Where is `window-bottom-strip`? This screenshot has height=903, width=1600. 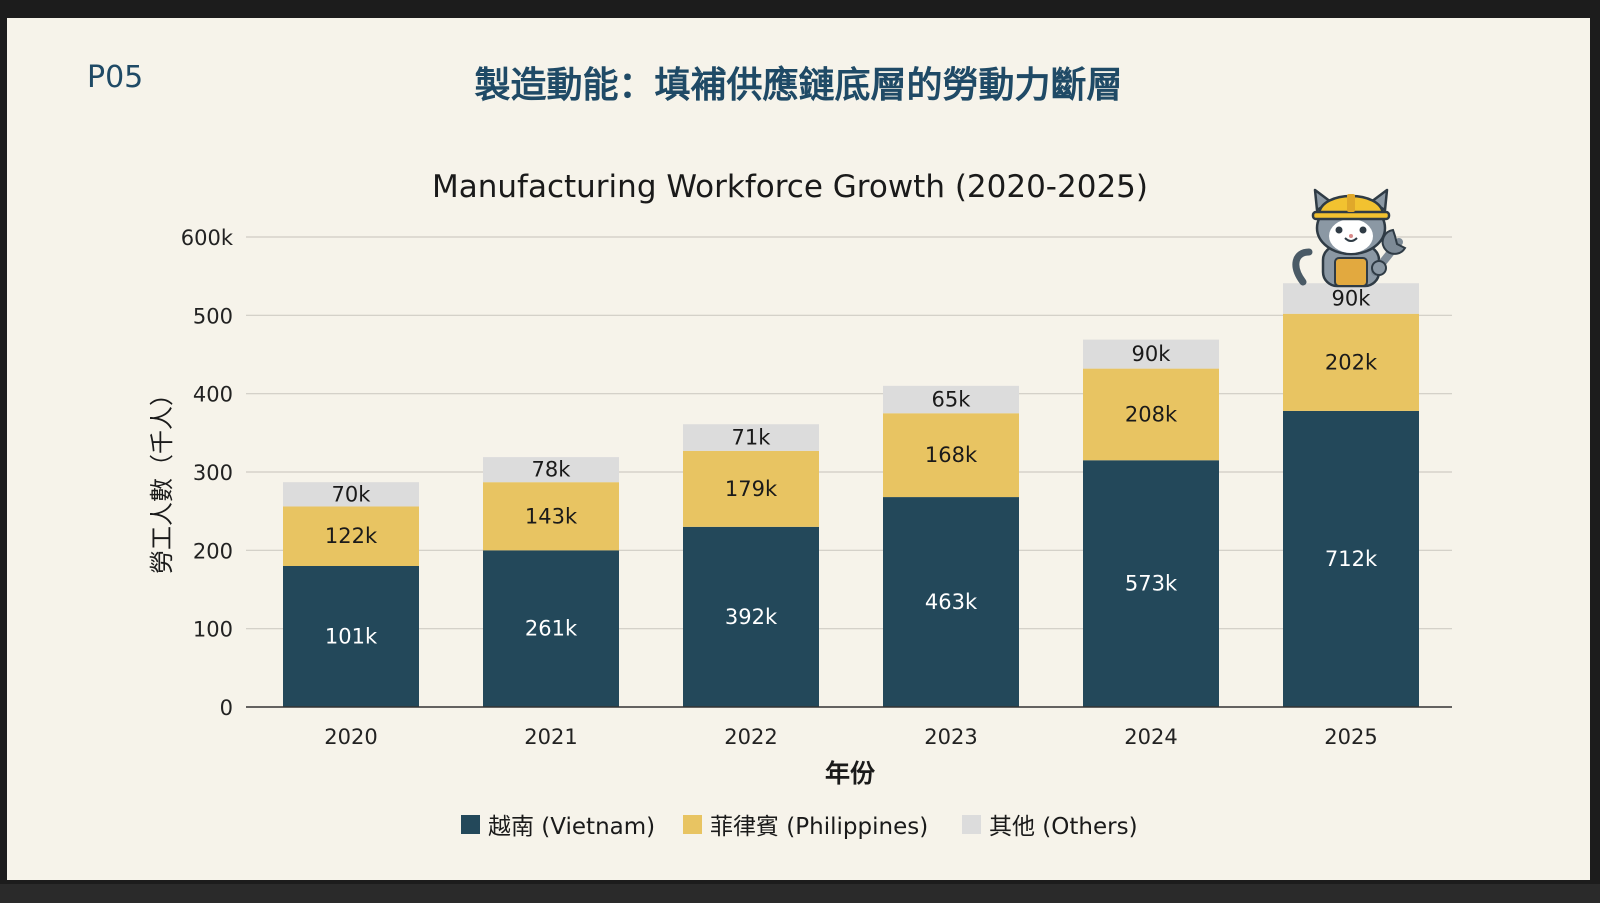
window-bottom-strip is located at coordinates (800, 893).